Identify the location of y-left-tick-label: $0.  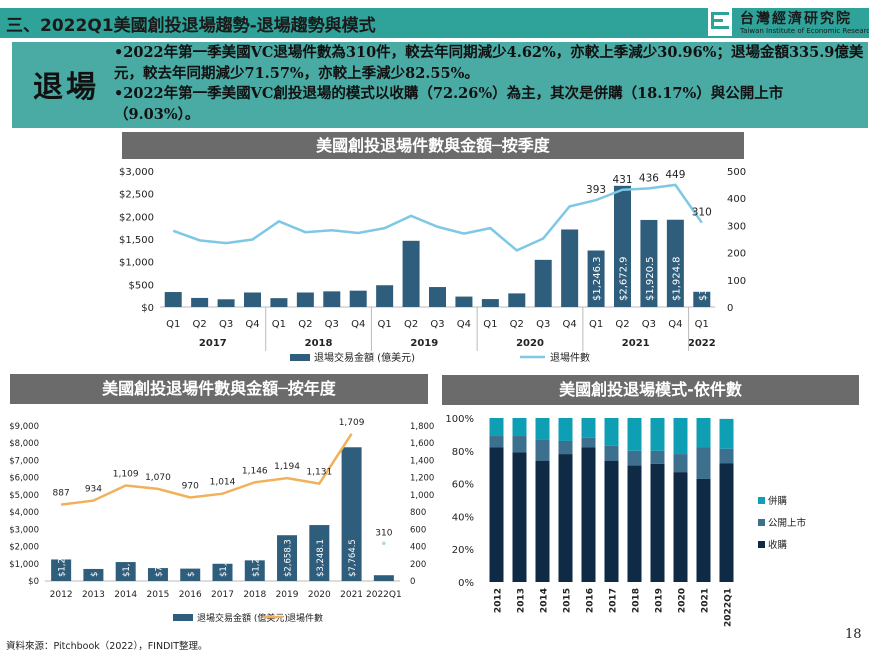
(147, 308).